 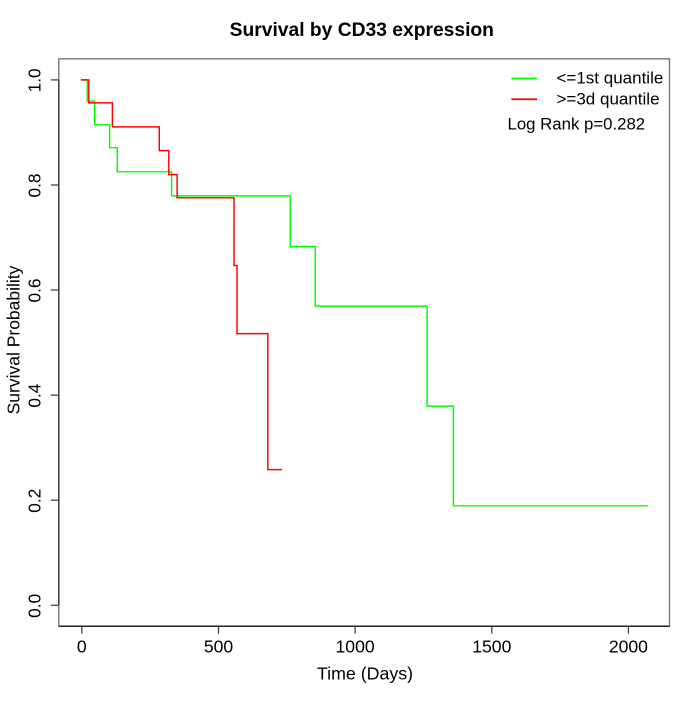 I want to click on svg-text: 1000, so click(x=355, y=647).